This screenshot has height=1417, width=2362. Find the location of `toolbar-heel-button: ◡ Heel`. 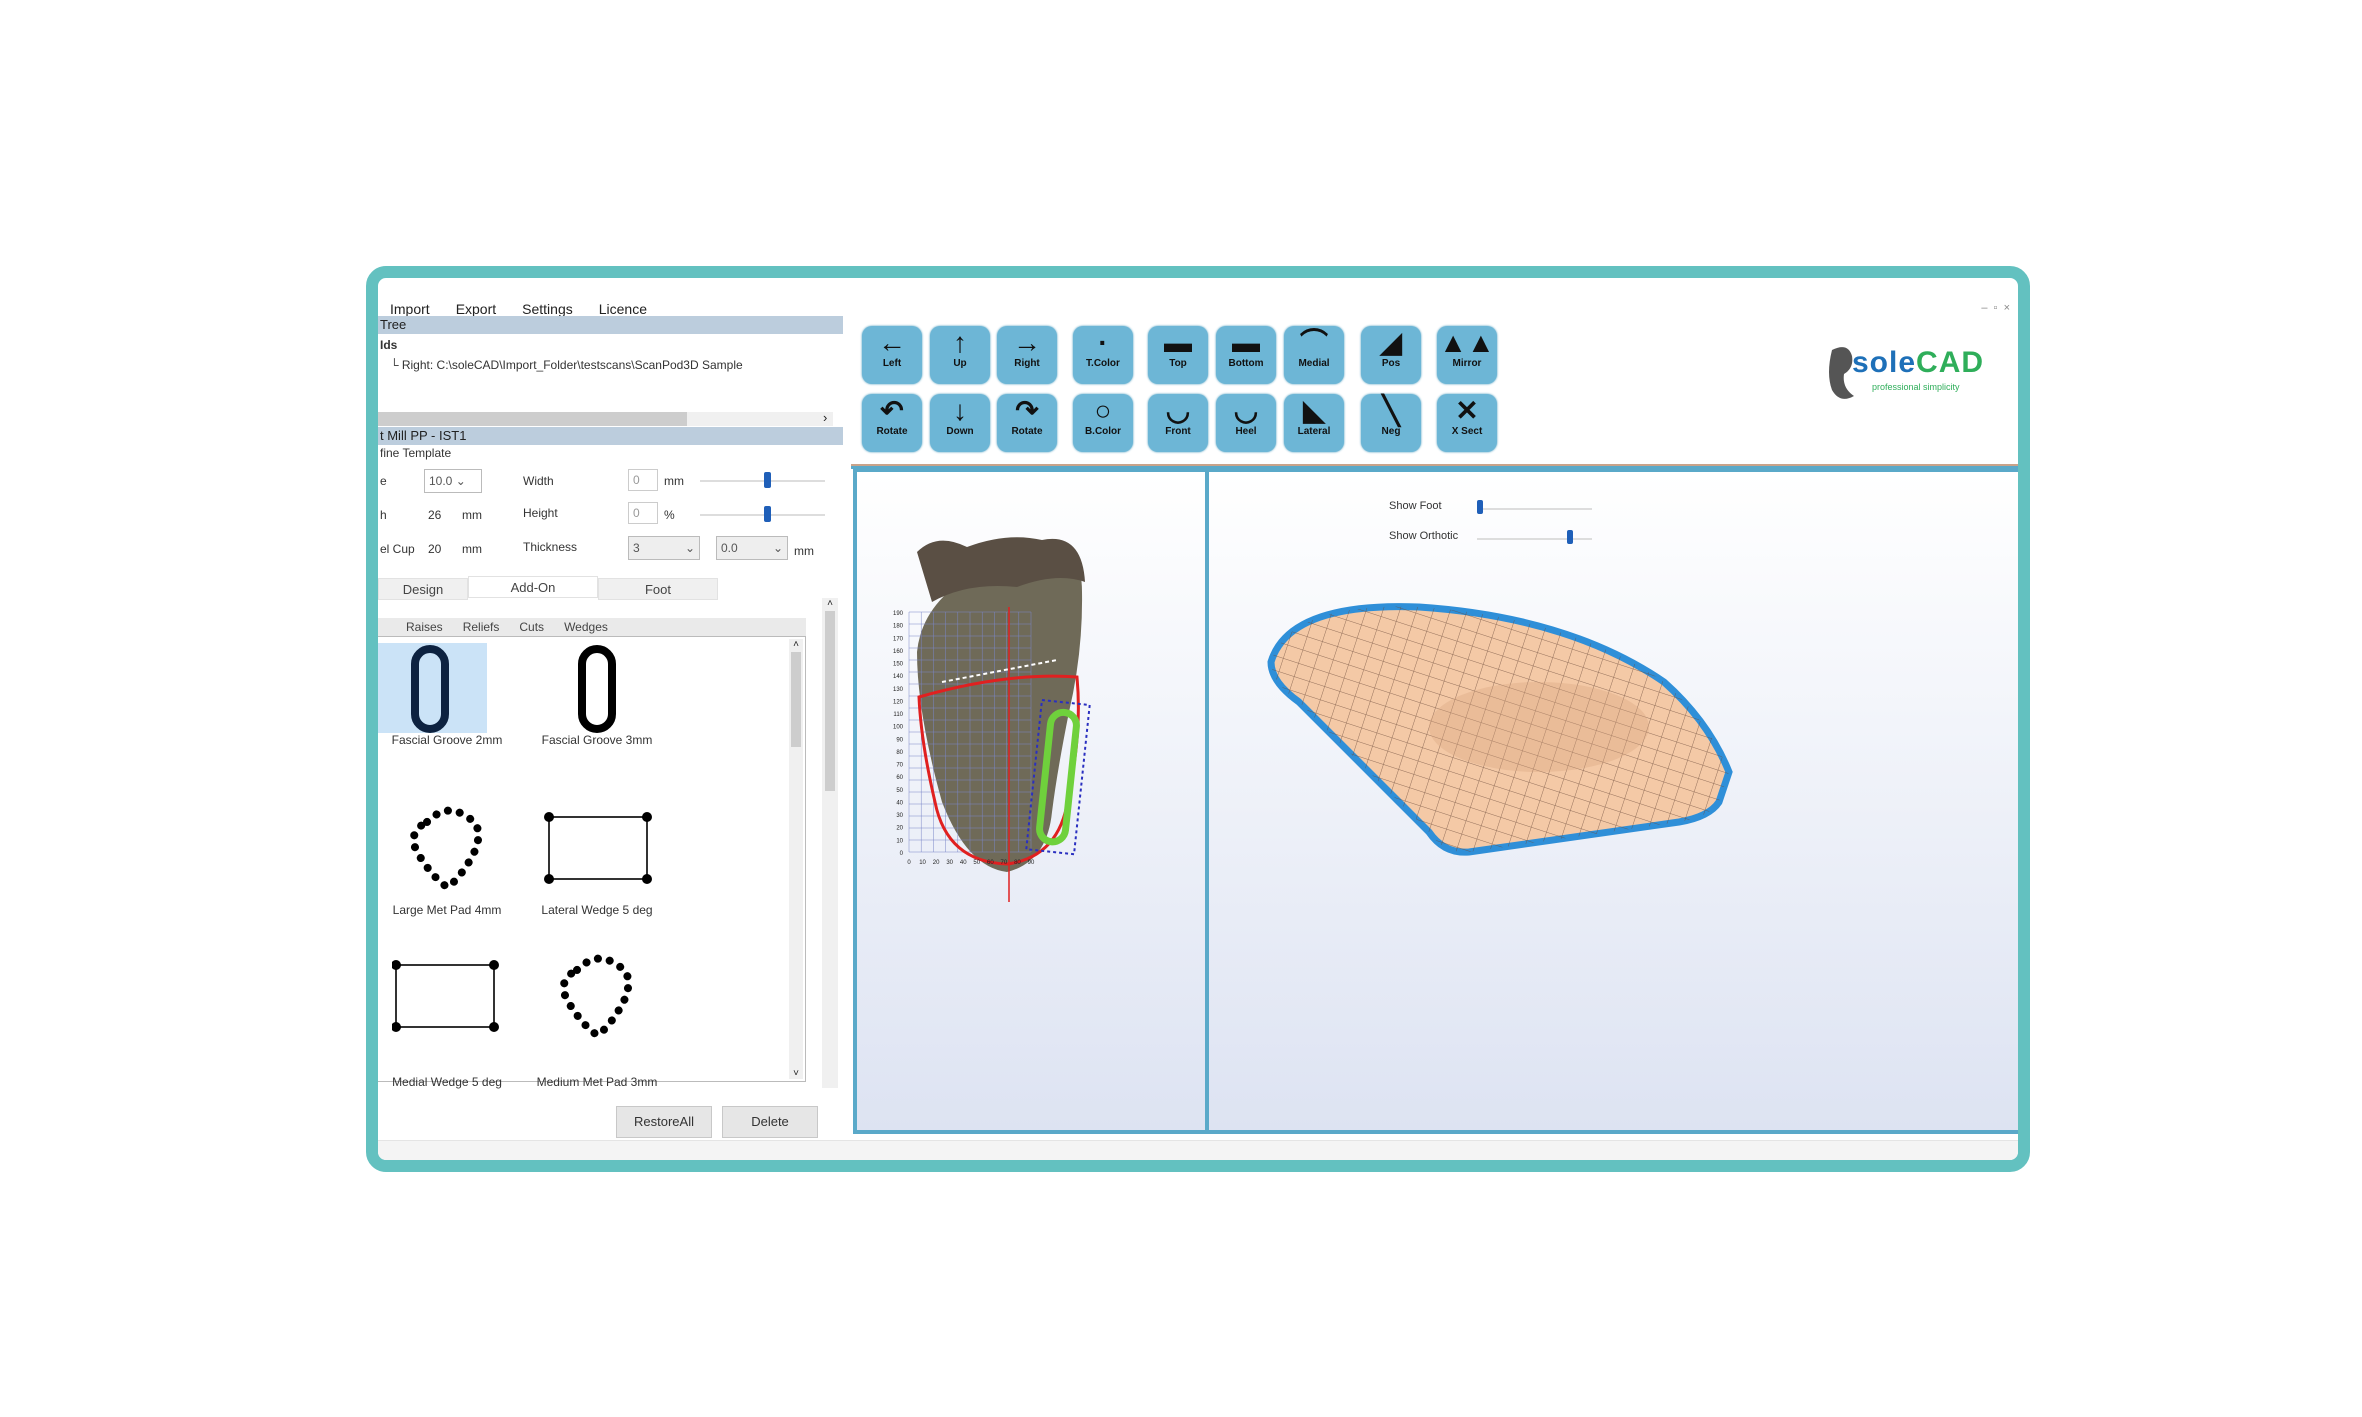

toolbar-heel-button: ◡ Heel is located at coordinates (1246, 423).